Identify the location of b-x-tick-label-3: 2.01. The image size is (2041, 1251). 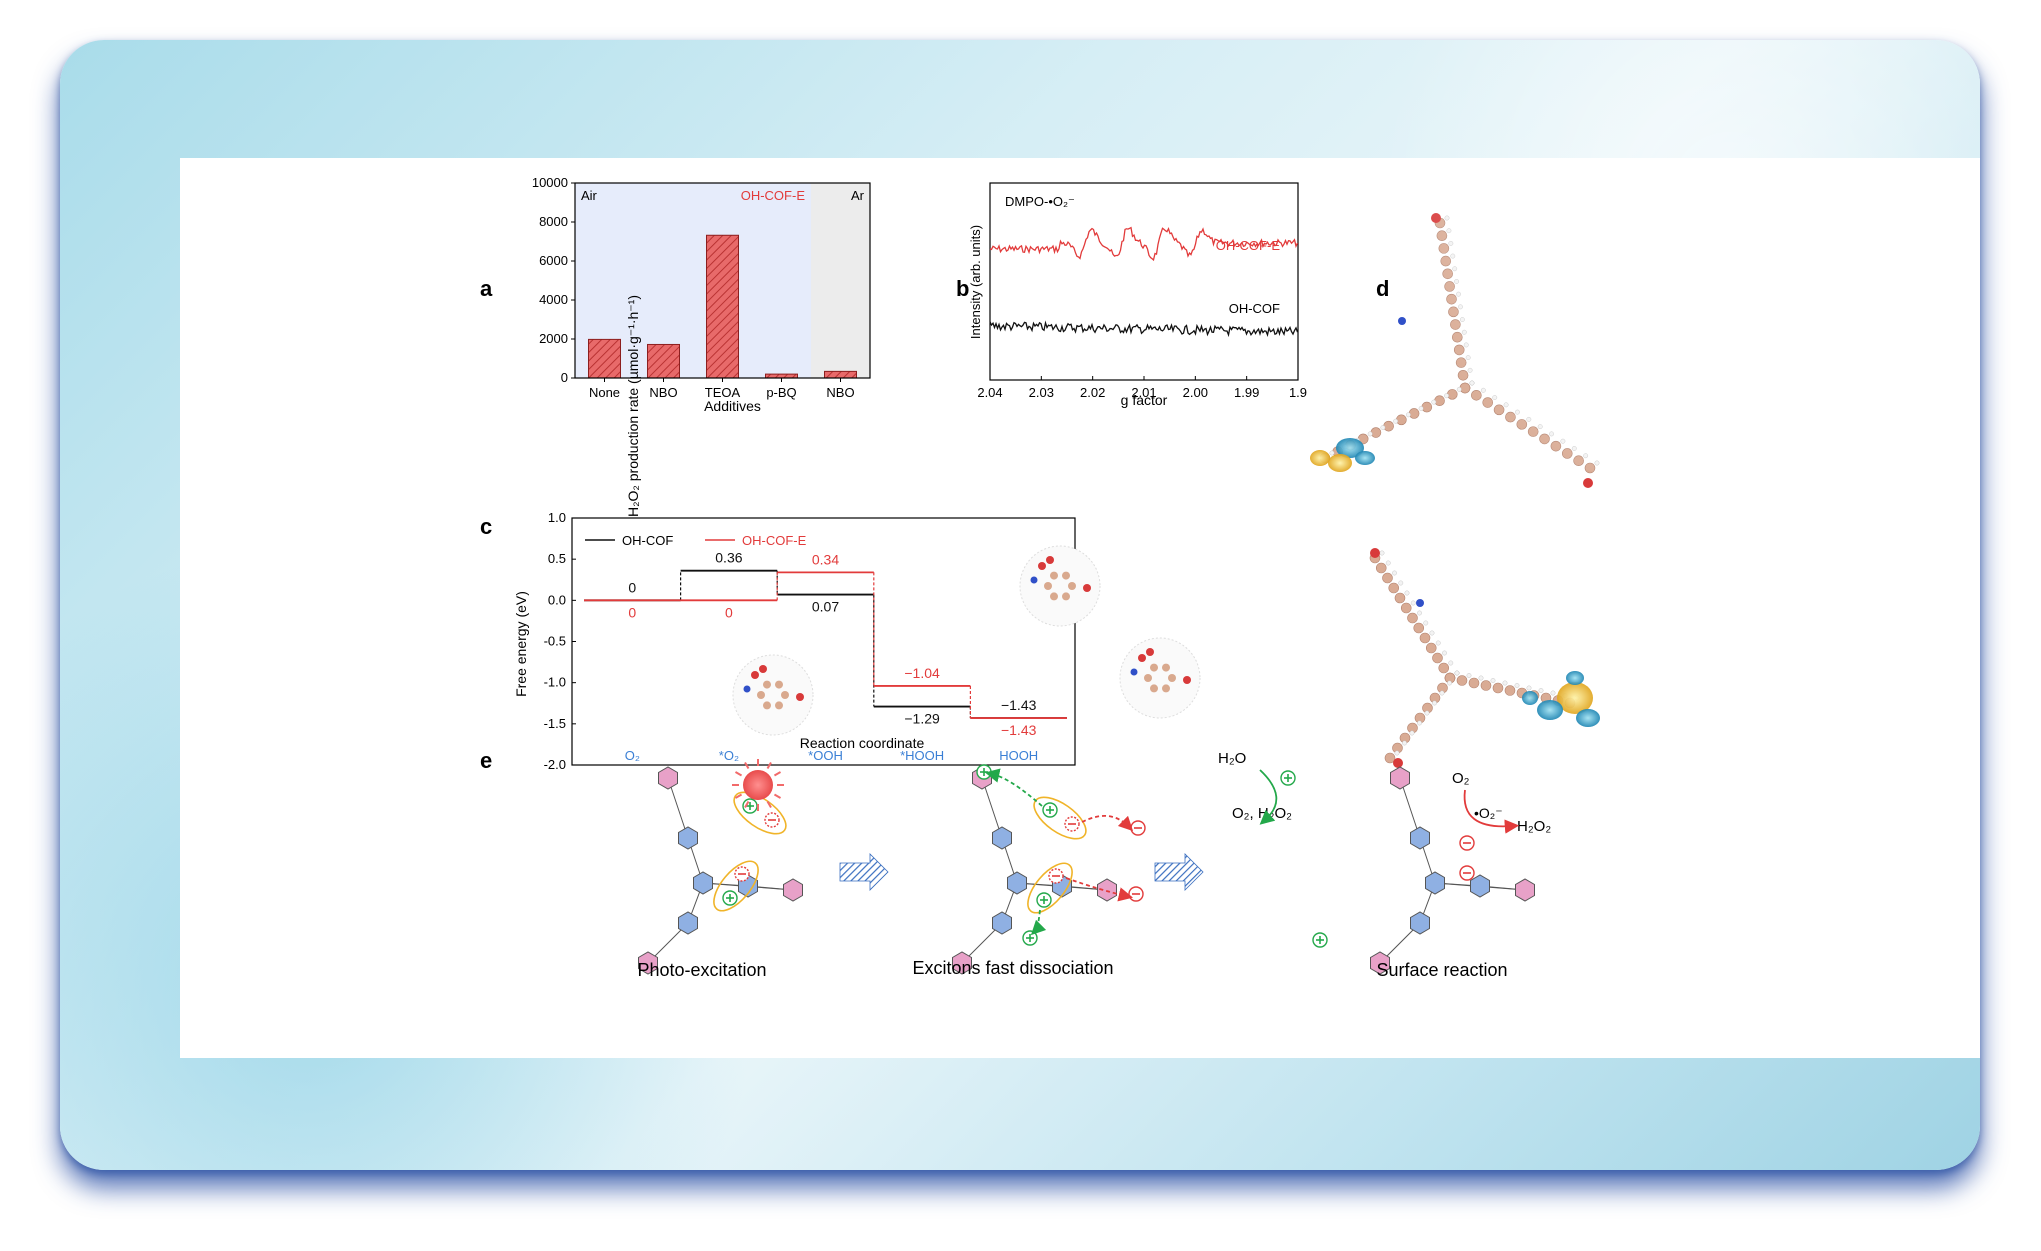
(1143, 392).